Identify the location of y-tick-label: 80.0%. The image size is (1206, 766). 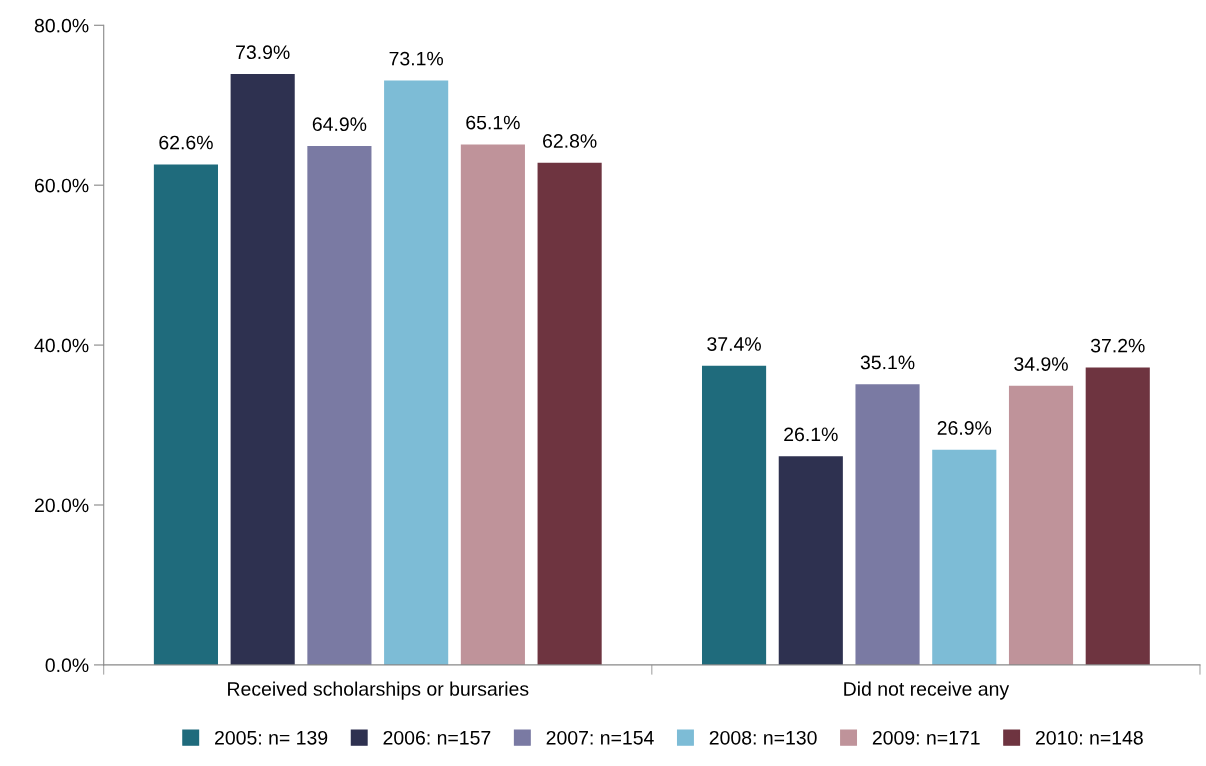
(61, 25).